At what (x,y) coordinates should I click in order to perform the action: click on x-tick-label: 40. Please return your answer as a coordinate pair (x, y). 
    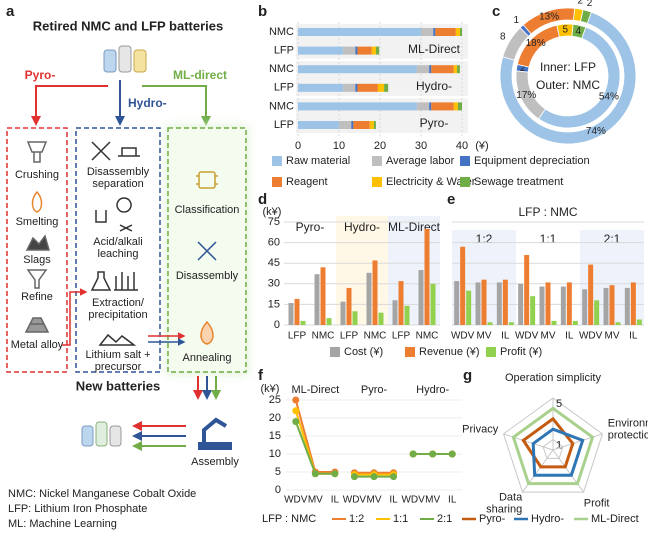
    Looking at the image, I should click on (462, 146).